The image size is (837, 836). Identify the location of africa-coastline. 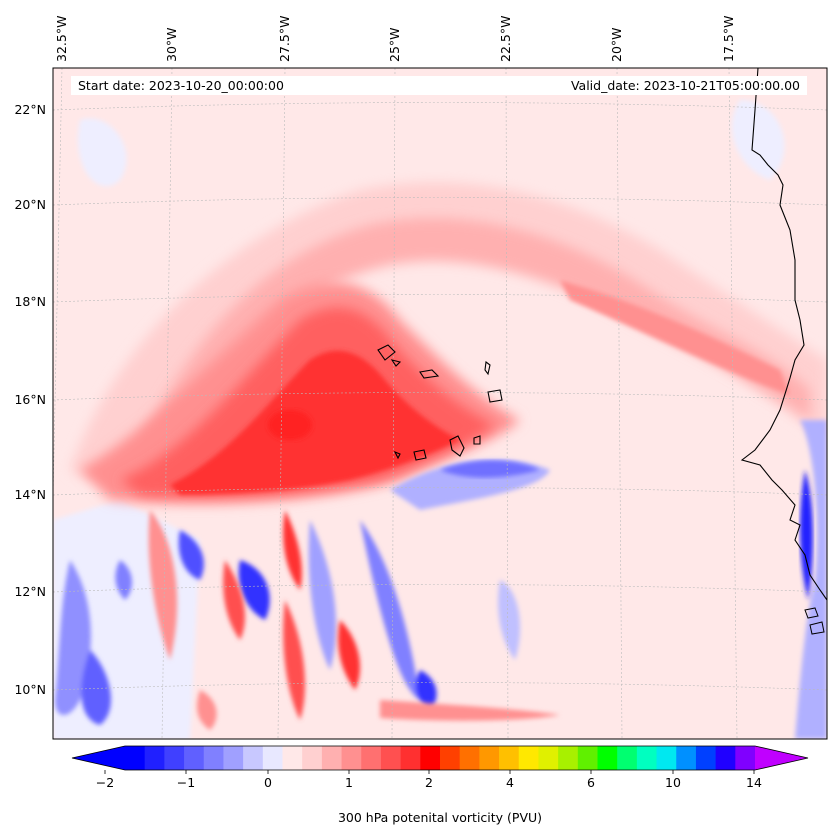
(783, 334).